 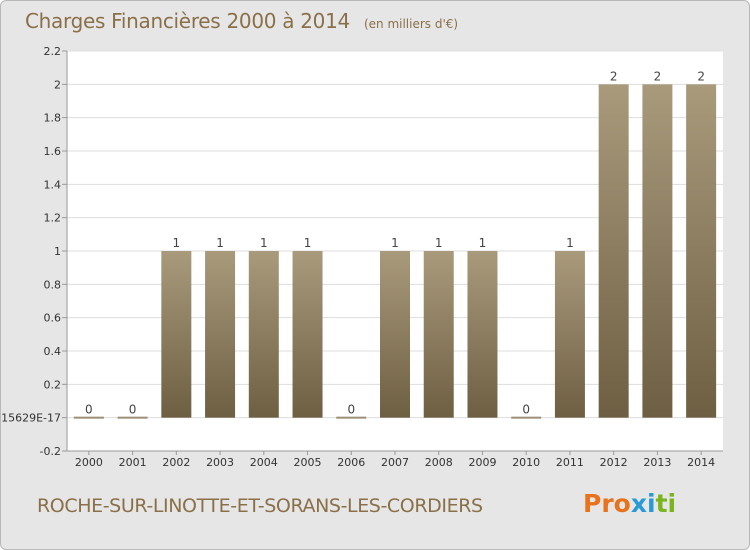 What do you see at coordinates (53, 218) in the screenshot?
I see `y-tick-label: 1.2` at bounding box center [53, 218].